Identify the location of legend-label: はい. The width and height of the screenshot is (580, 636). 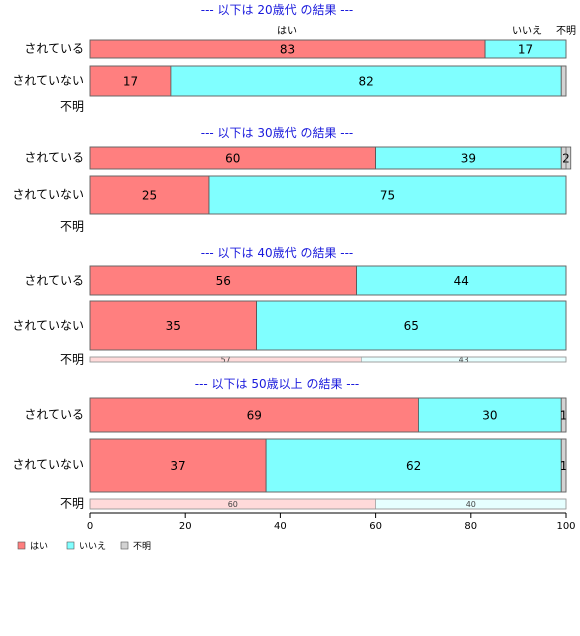
(39, 546).